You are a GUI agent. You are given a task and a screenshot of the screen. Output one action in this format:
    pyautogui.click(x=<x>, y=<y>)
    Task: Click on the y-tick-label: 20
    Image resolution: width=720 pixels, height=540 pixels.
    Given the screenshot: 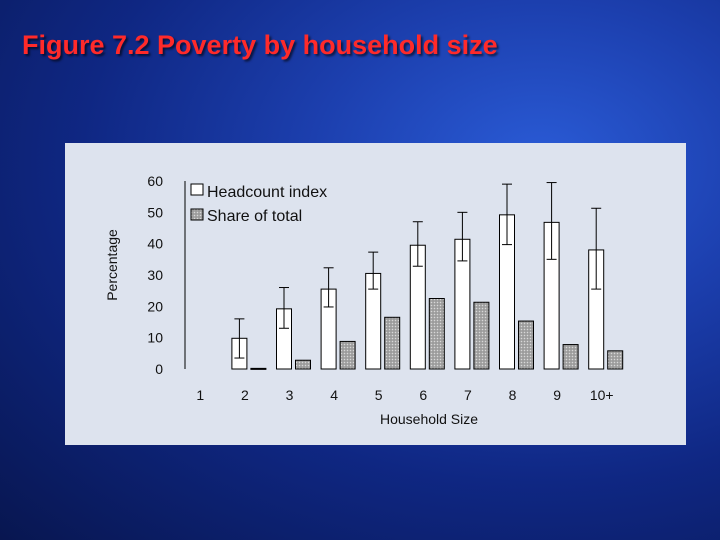 What is the action you would take?
    pyautogui.click(x=155, y=306)
    